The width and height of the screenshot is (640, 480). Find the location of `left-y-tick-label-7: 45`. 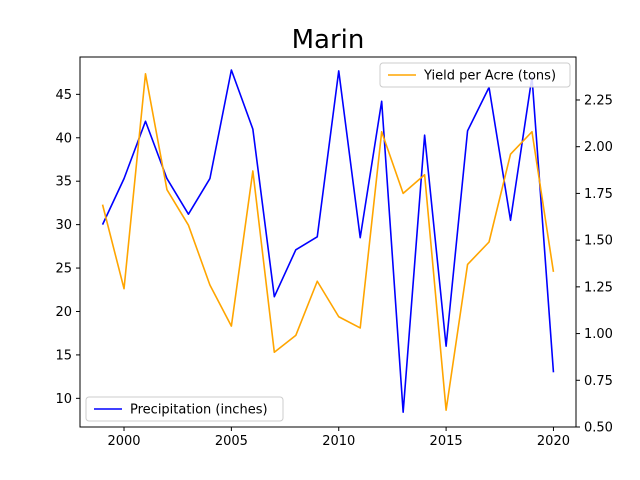

left-y-tick-label-7: 45 is located at coordinates (63, 95).